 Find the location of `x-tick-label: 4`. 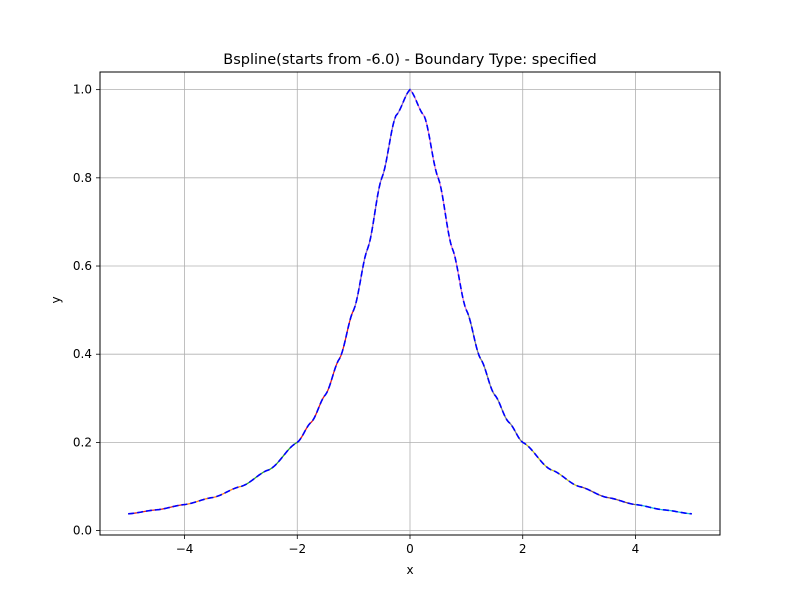

x-tick-label: 4 is located at coordinates (636, 549).